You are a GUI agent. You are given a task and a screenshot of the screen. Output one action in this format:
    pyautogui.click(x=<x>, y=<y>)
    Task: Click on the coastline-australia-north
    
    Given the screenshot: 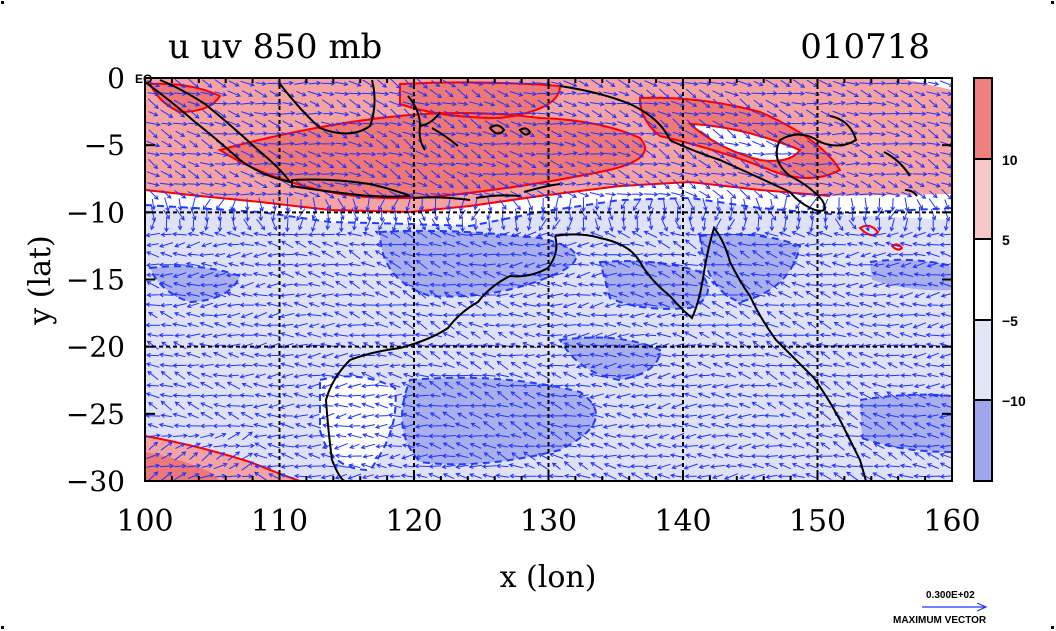 What is the action you would take?
    pyautogui.click(x=710, y=353)
    